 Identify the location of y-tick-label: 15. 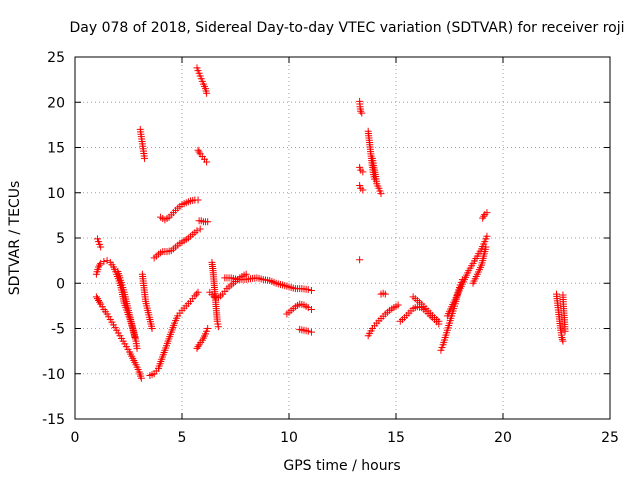
(56, 149).